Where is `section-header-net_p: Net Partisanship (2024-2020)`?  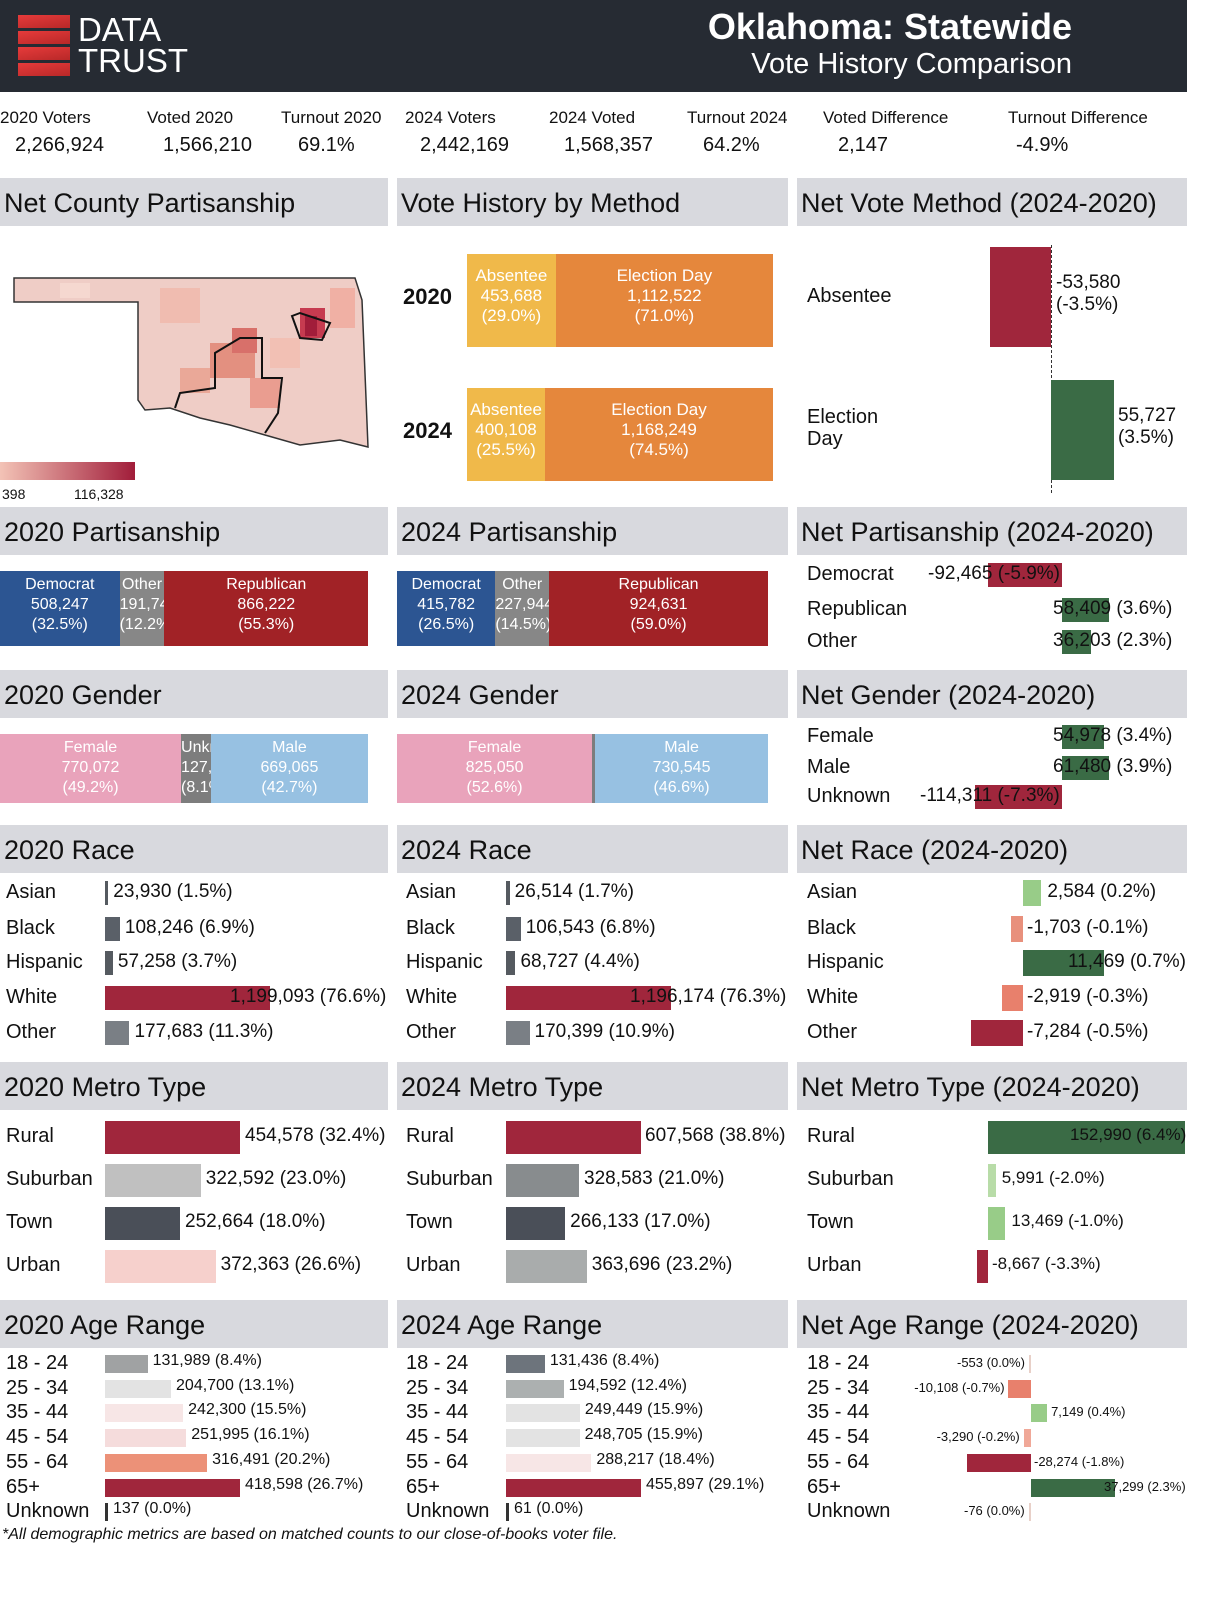
section-header-net_p: Net Partisanship (2024-2020) is located at coordinates (992, 531).